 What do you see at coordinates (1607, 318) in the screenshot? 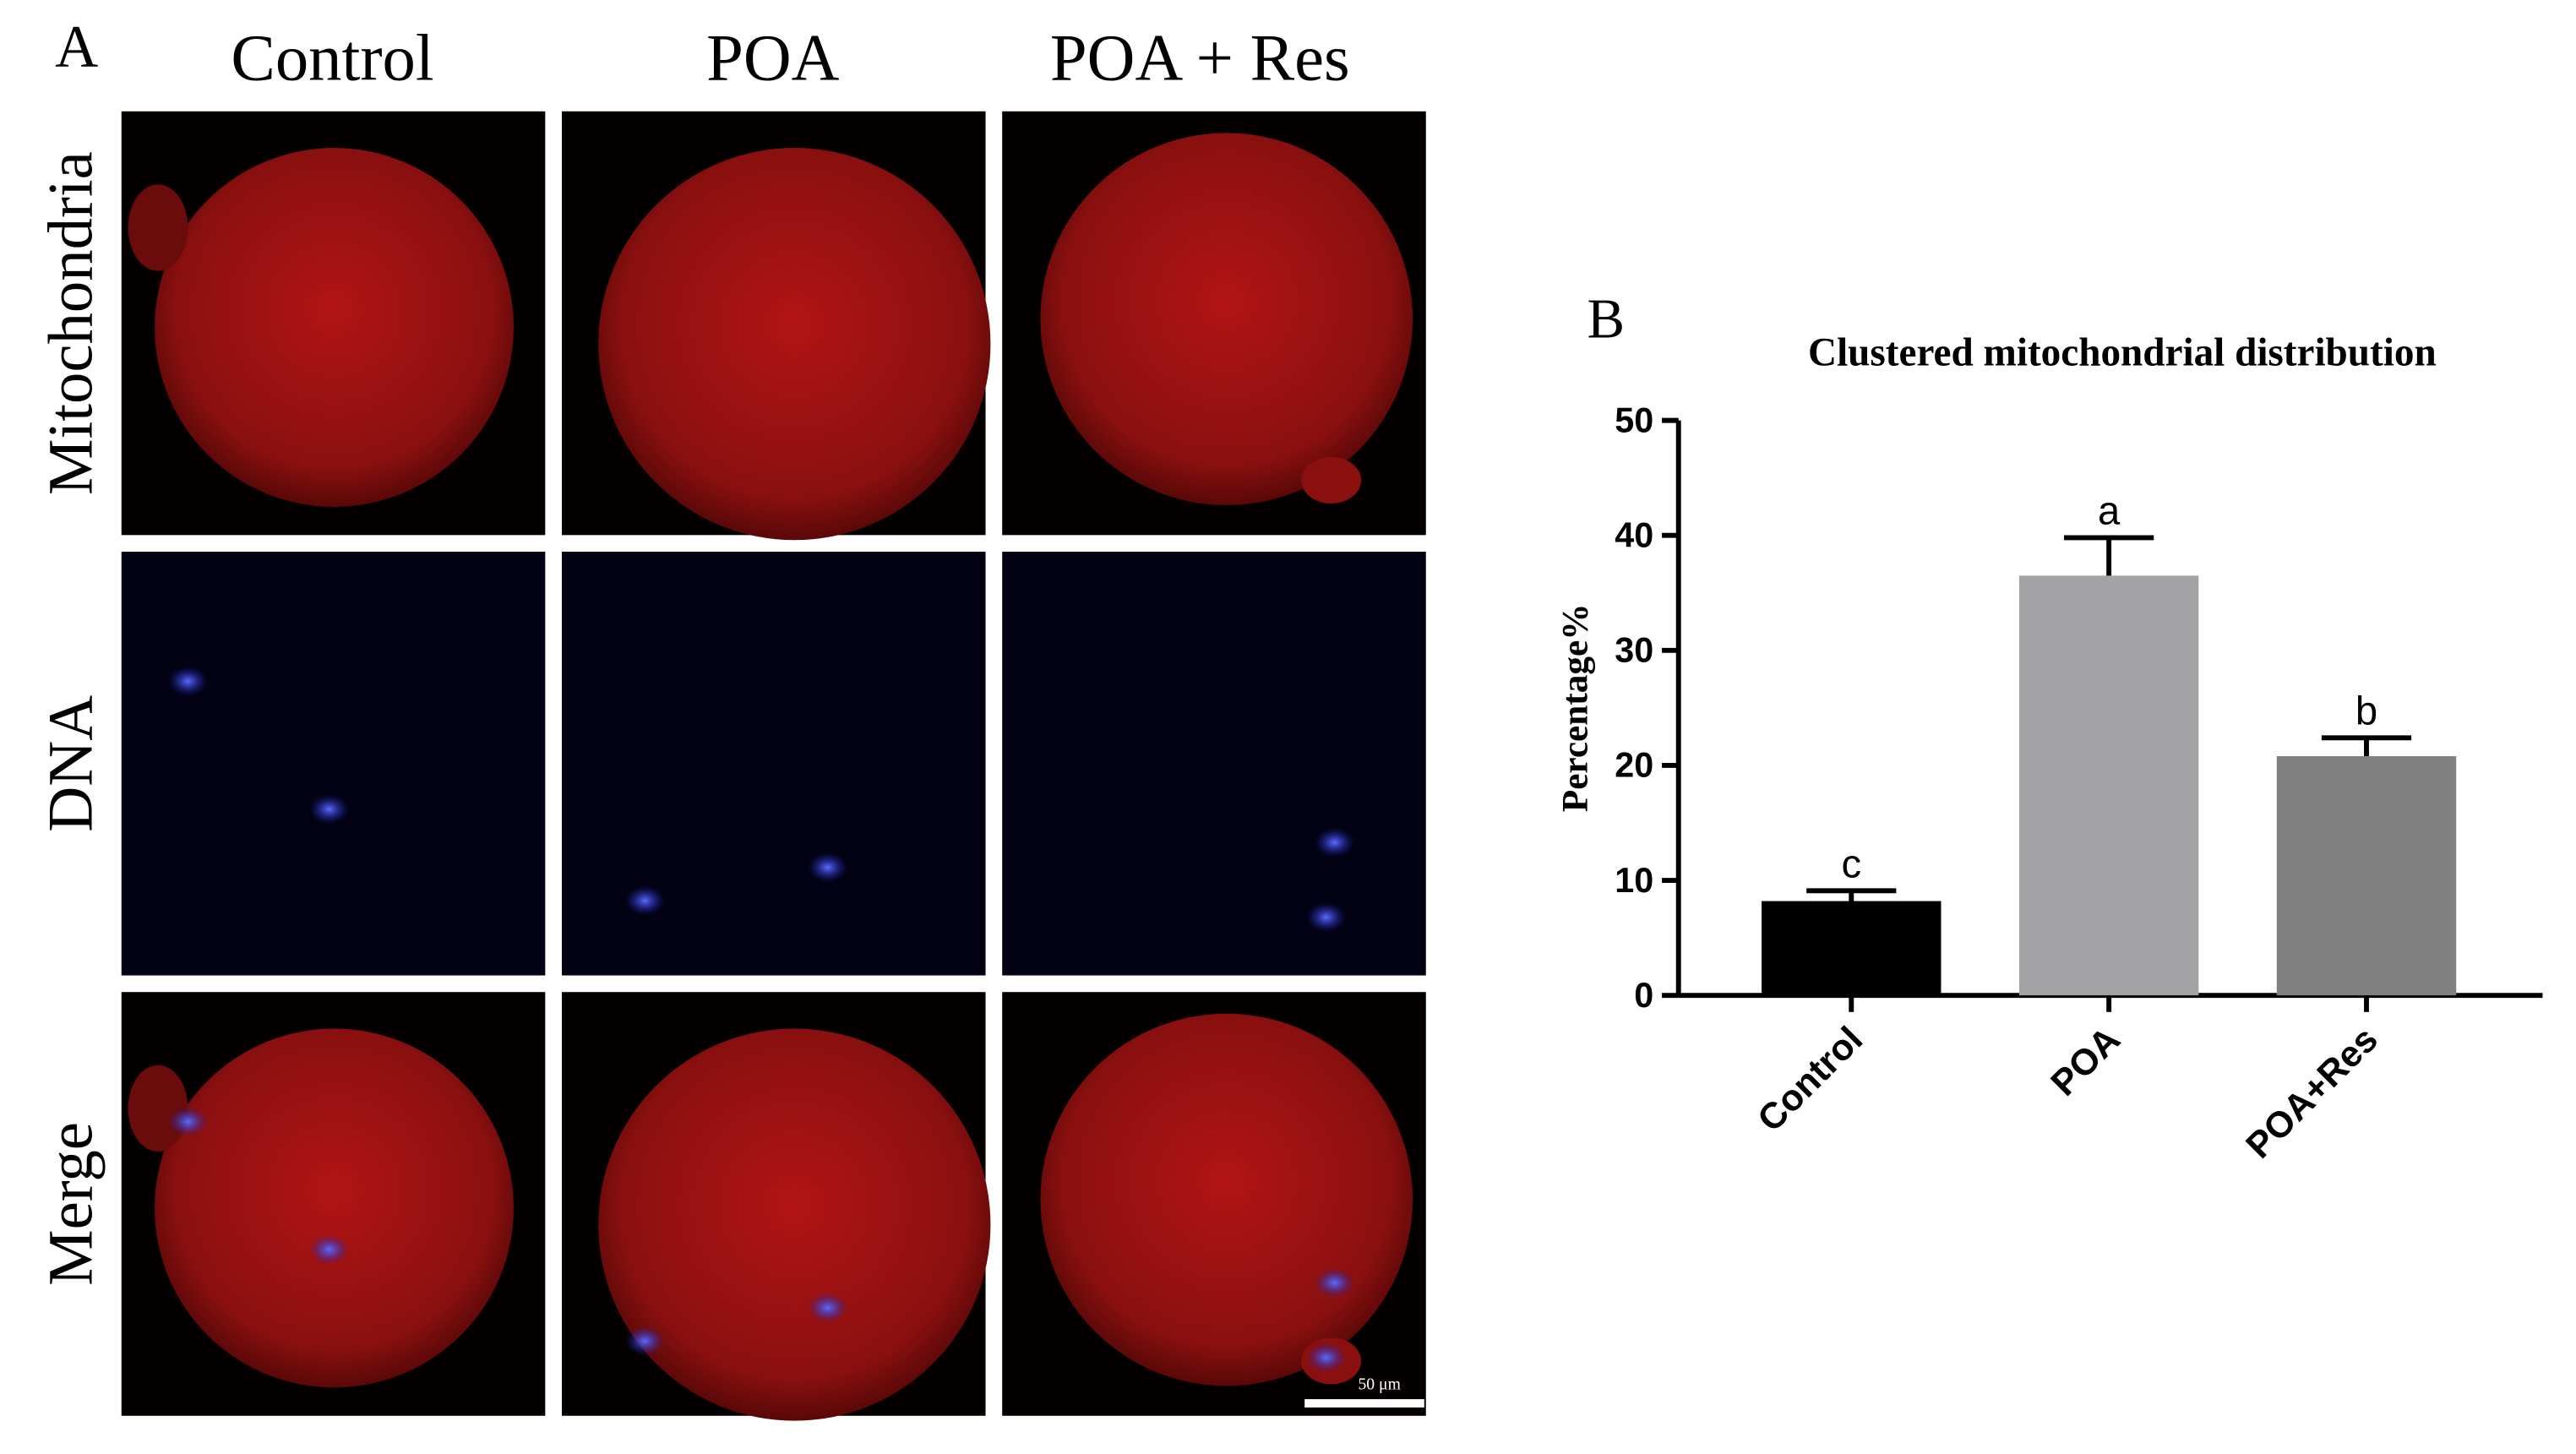
I see `panel-label: B` at bounding box center [1607, 318].